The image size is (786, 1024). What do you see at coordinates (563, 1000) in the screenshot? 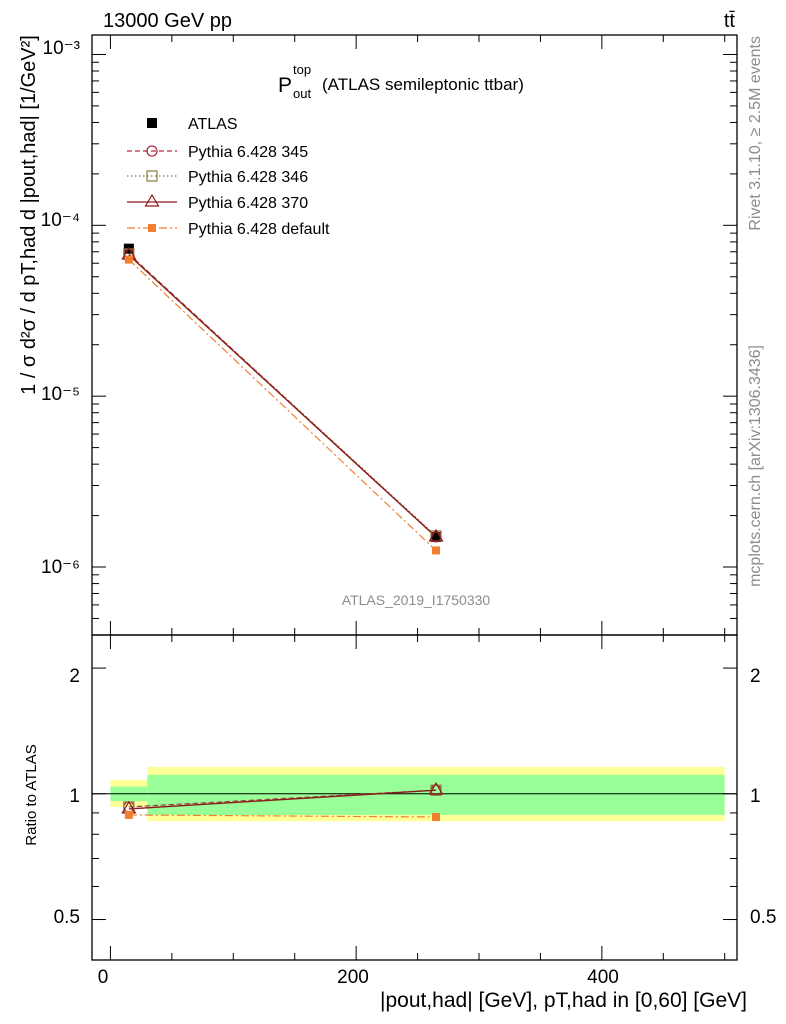
I see `x-axis-label: |pout,had| [GeV], pT,had in [0,60] [GeV]` at bounding box center [563, 1000].